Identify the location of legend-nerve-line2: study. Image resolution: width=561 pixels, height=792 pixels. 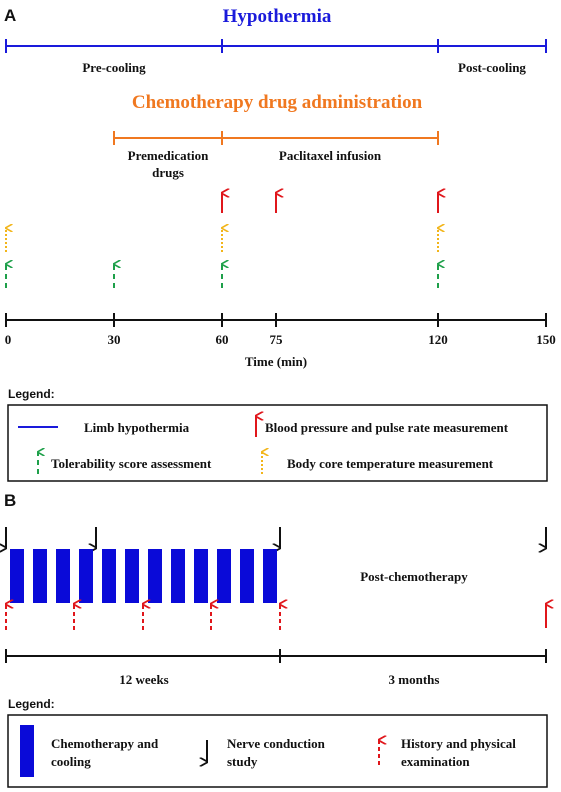
(242, 761).